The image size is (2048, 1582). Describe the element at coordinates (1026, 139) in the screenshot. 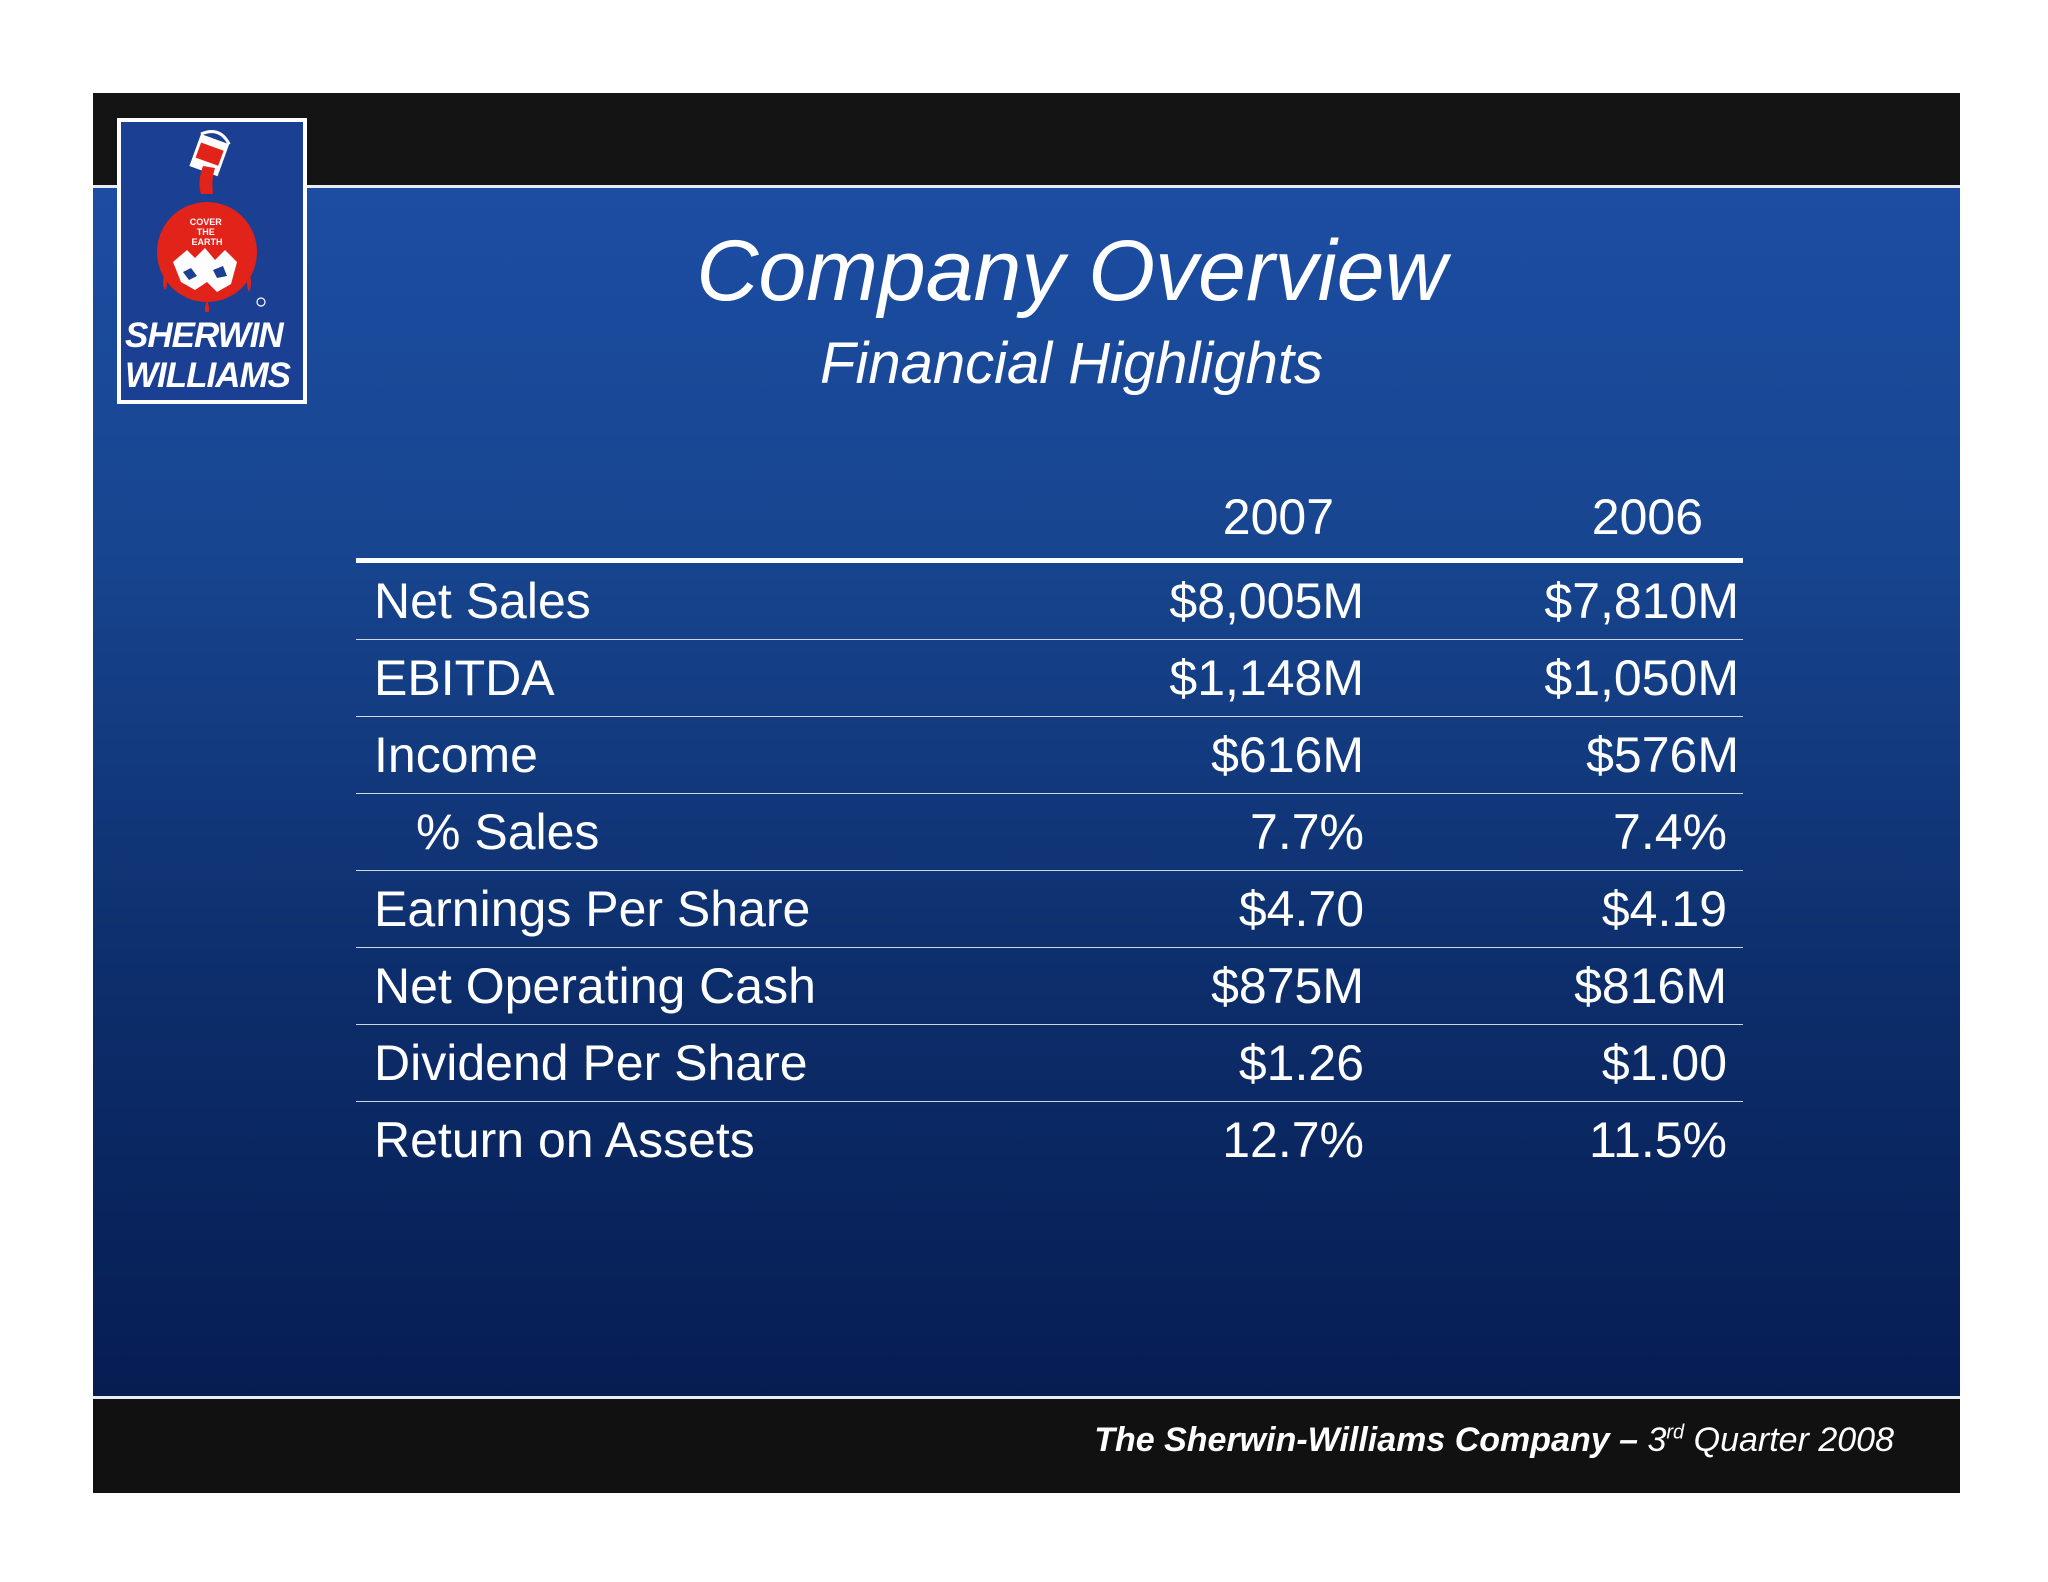

I see `top-band` at that location.